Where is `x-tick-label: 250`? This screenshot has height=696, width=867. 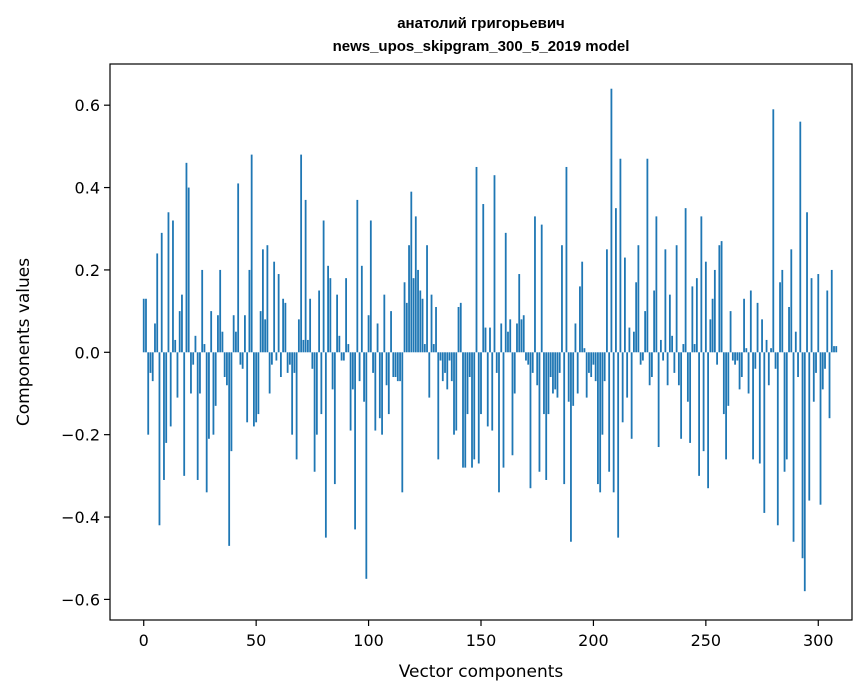 x-tick-label: 250 is located at coordinates (706, 640).